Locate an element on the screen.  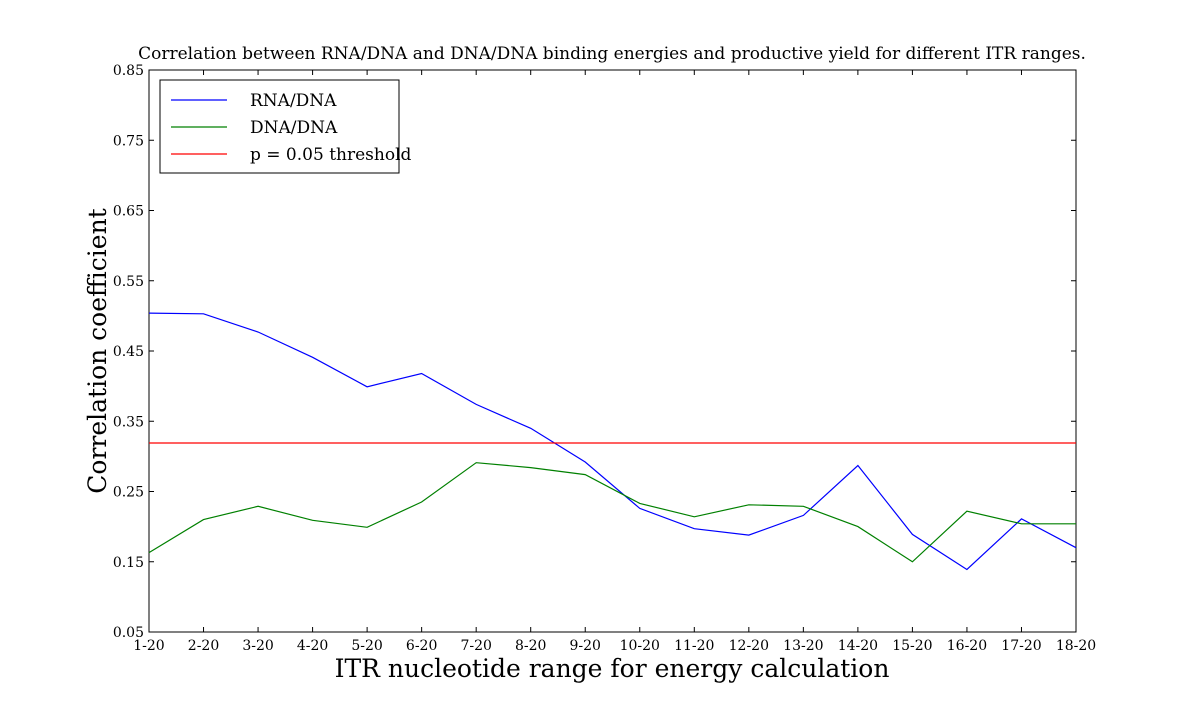
legend-entry-label: p = 0.05 threshold is located at coordinates (331, 155).